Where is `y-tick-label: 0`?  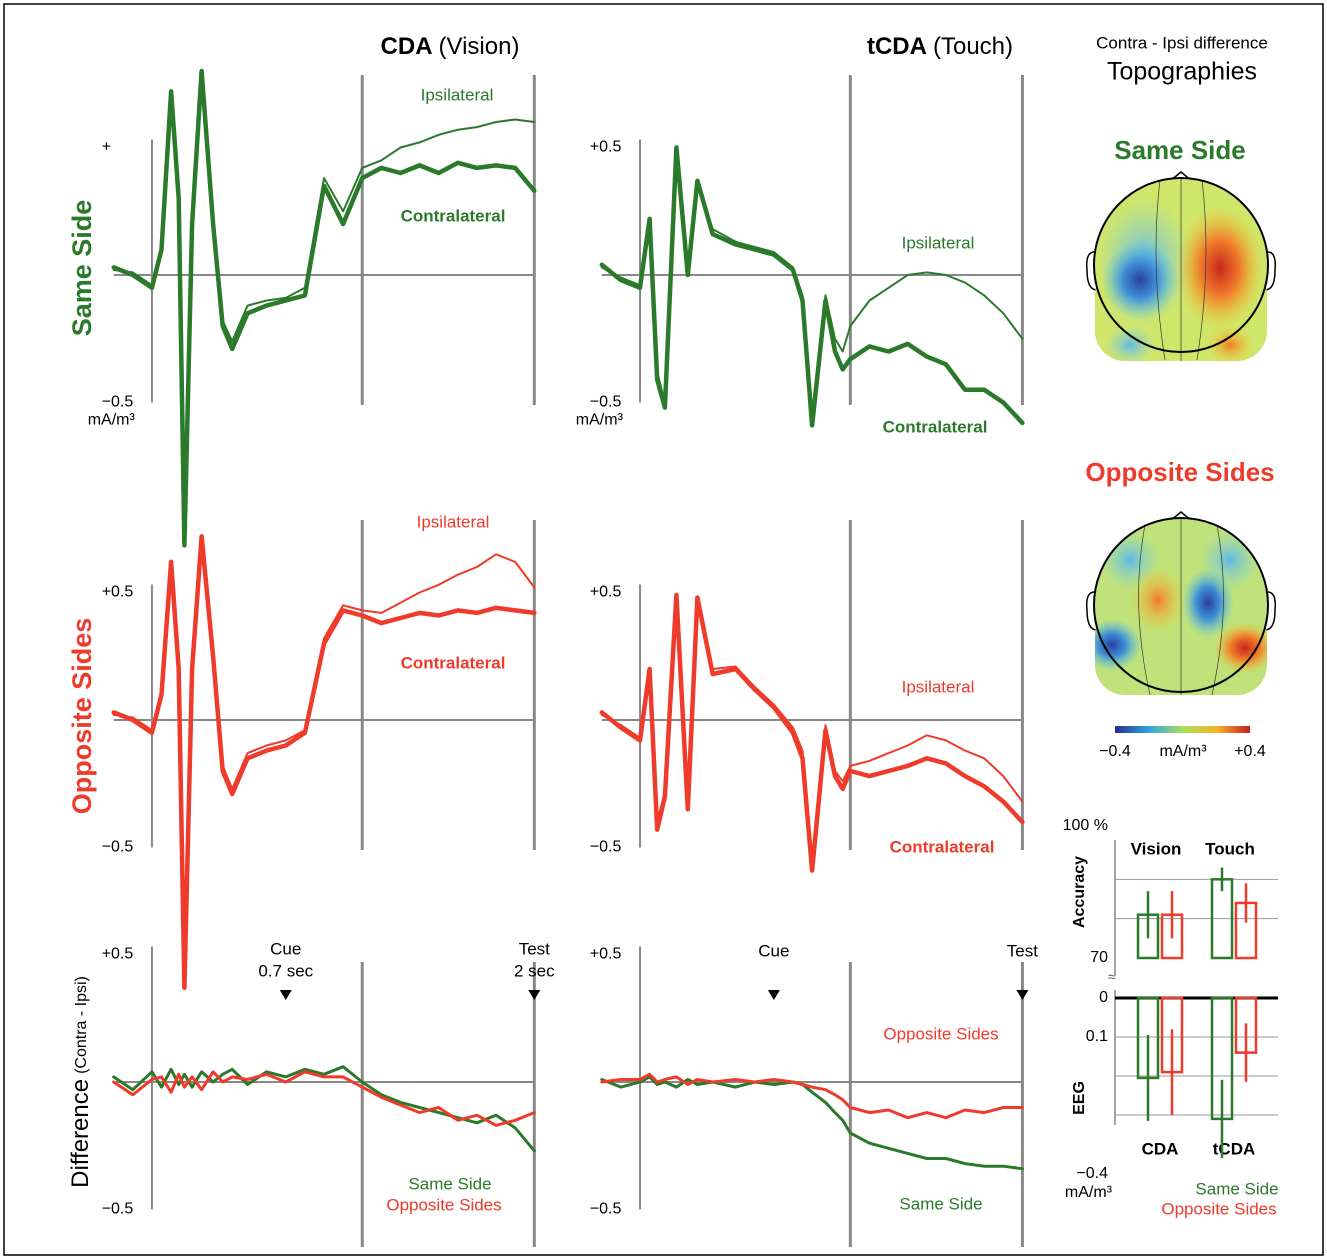 y-tick-label: 0 is located at coordinates (1103, 997).